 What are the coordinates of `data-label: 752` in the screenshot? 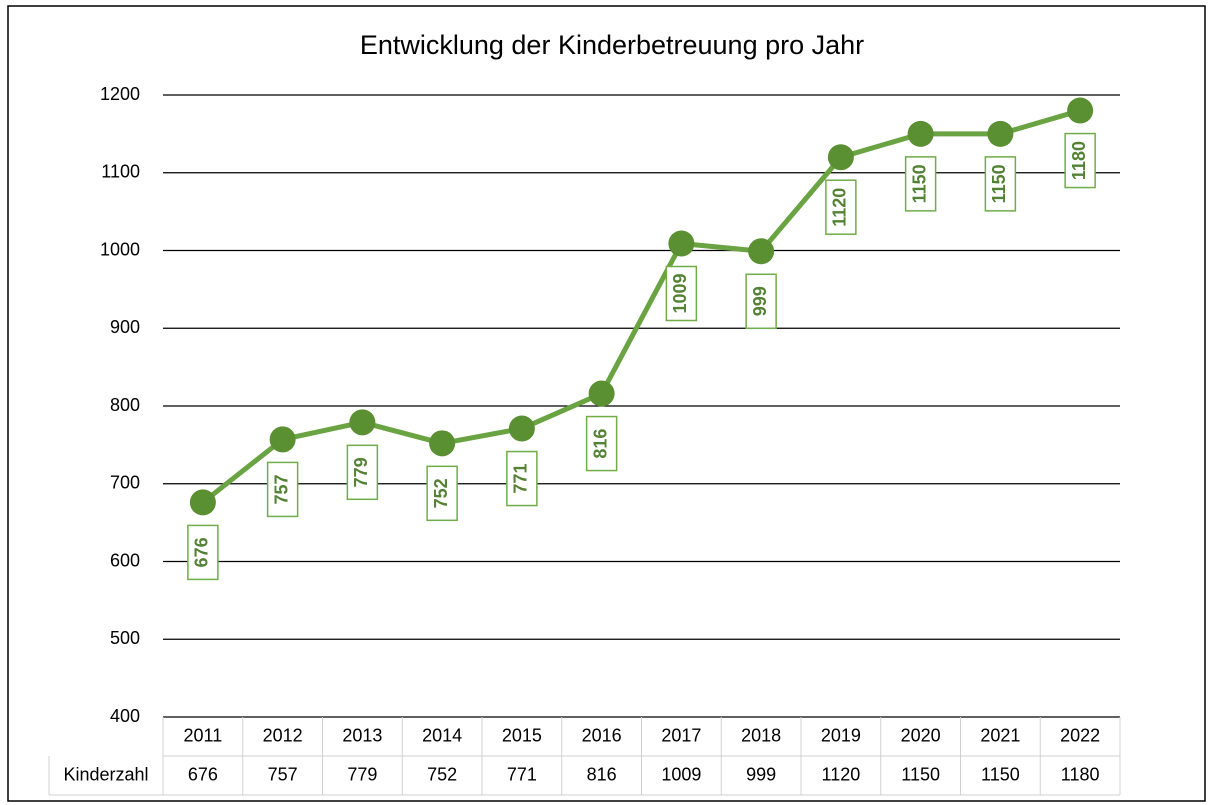 It's located at (441, 493).